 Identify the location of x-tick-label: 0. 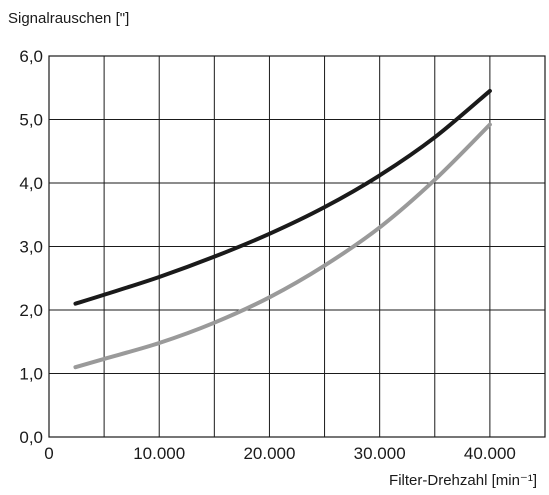
(48, 453).